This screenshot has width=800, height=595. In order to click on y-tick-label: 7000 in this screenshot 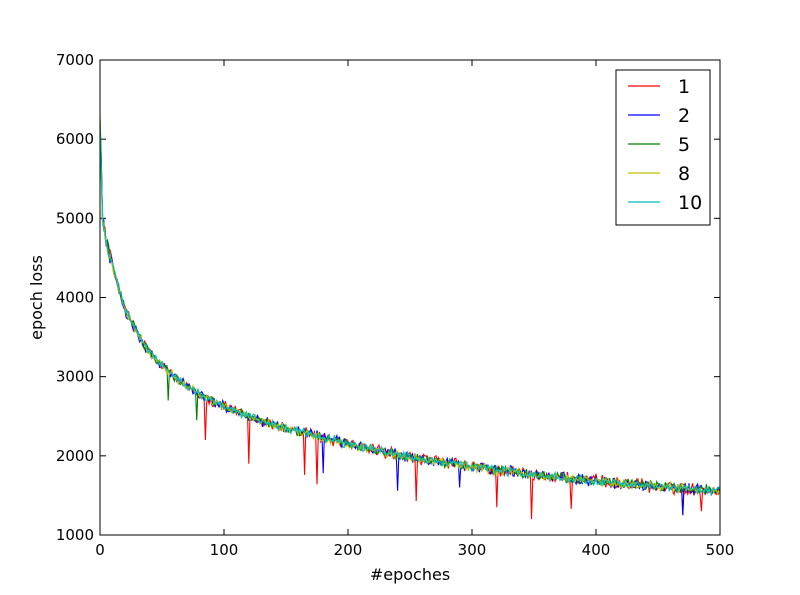, I will do `click(75, 60)`.